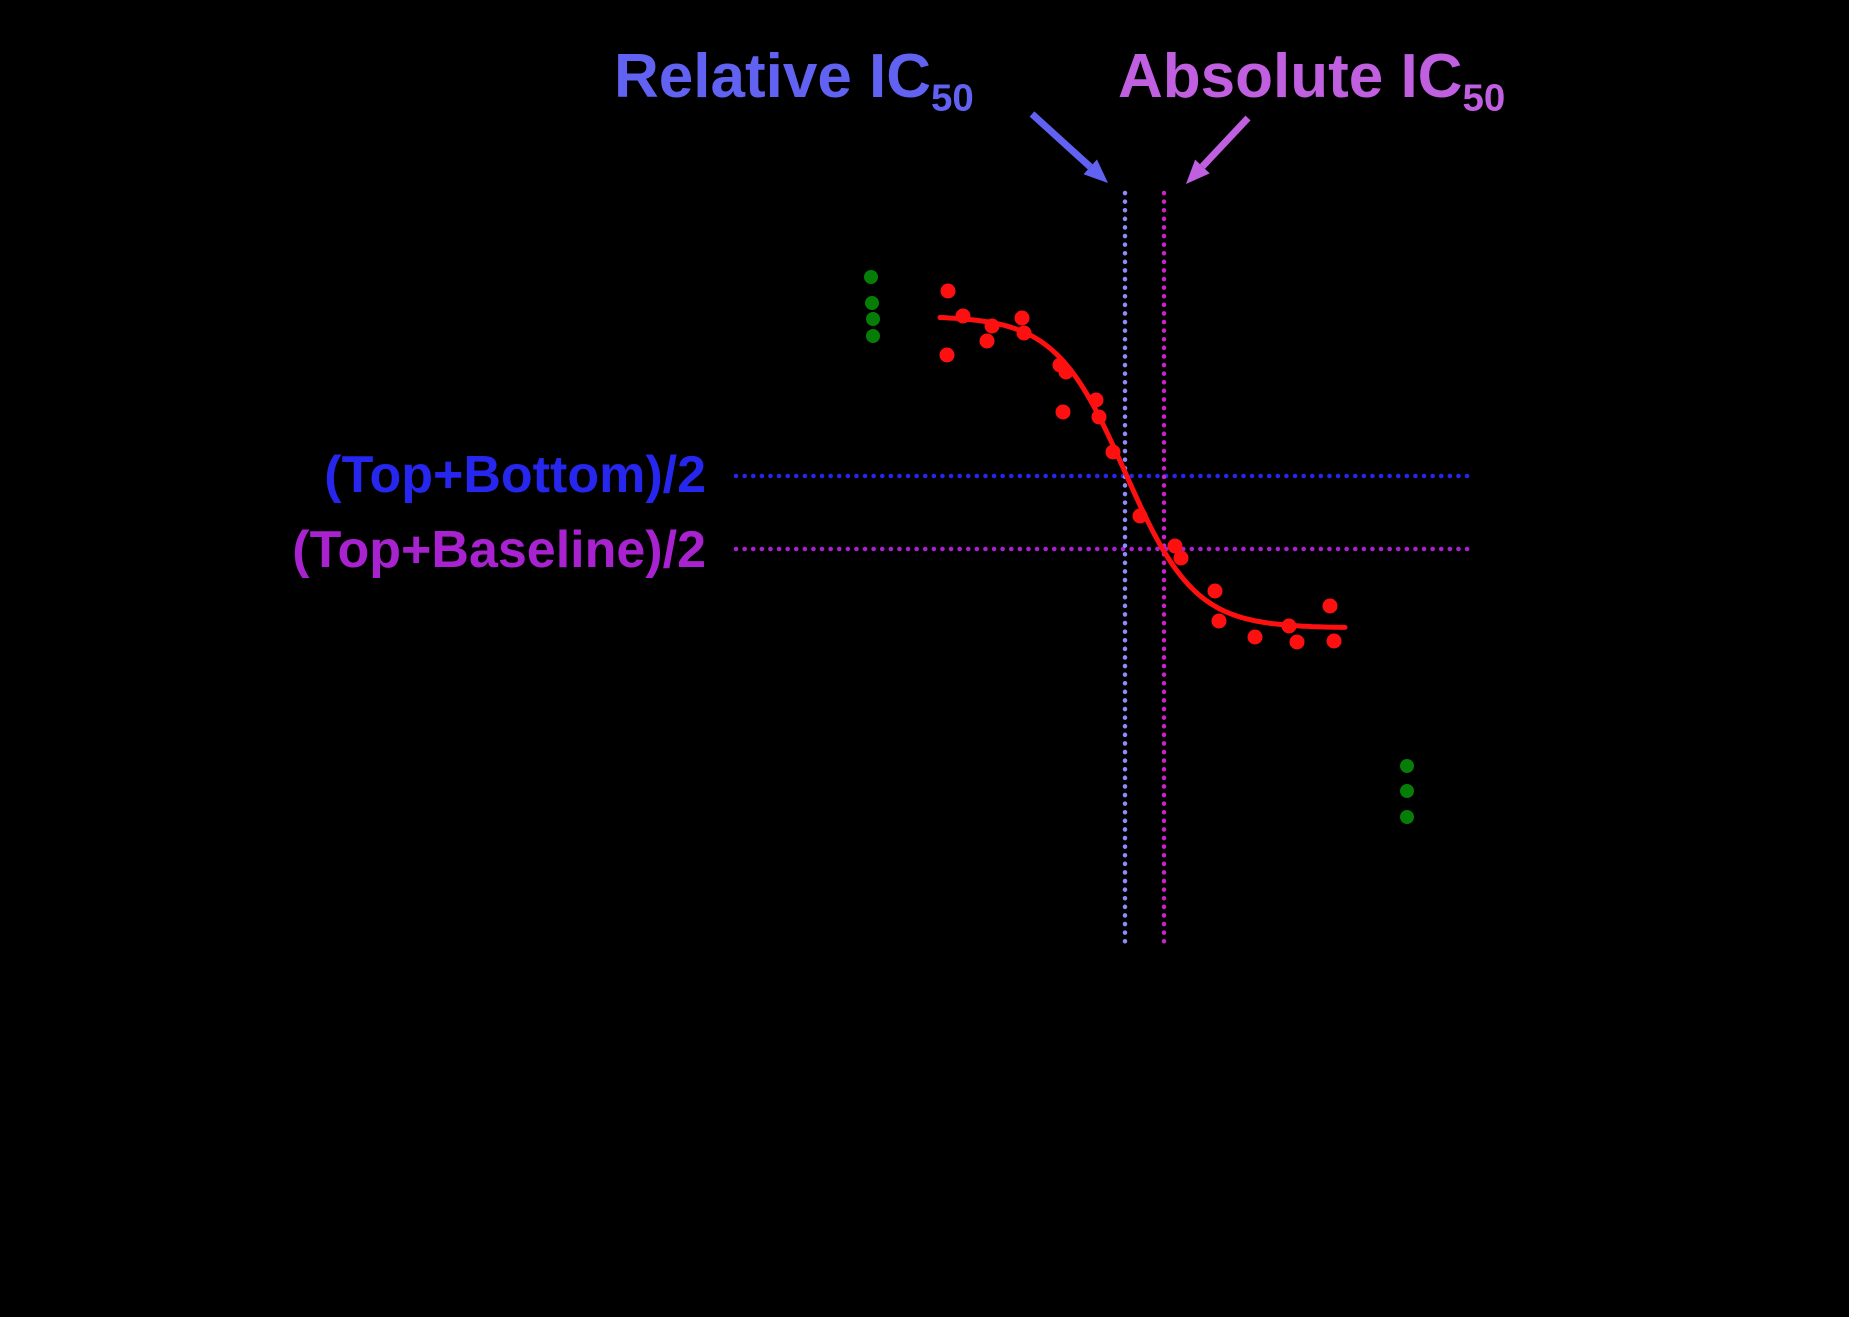  I want to click on absolute-ic50-label: Absolute IC50, so click(1311, 82).